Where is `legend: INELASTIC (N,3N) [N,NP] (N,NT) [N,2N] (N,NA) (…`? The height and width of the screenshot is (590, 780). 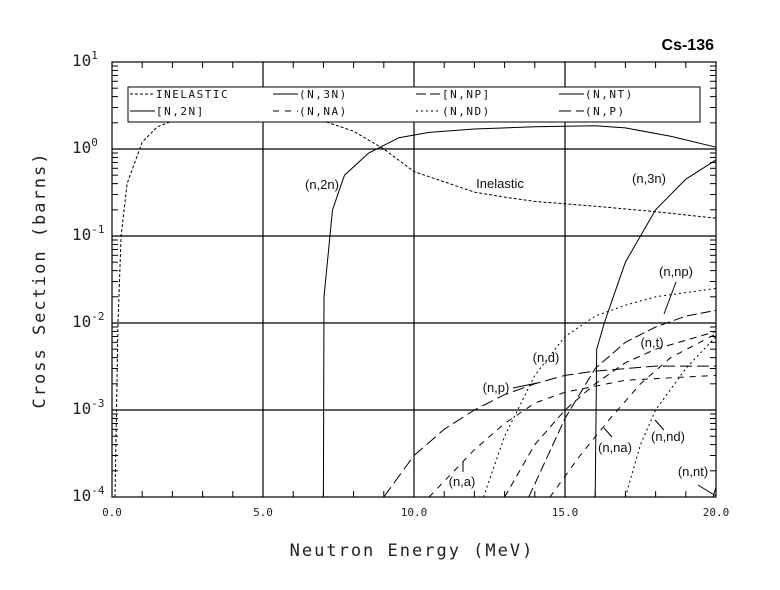
legend: INELASTIC (N,3N) [N,NP] (N,NT) [N,2N] (N,NA) (… is located at coordinates (414, 104).